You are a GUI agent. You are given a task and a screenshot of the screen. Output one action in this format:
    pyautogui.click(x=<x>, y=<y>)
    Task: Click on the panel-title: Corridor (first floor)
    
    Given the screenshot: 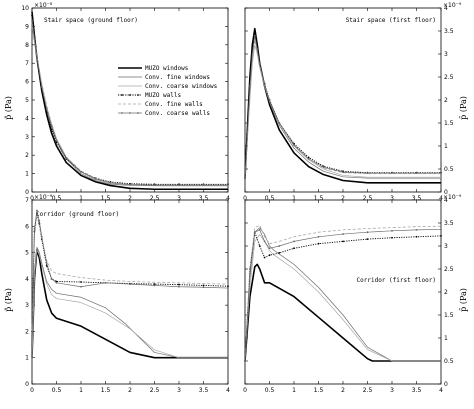 What is the action you would take?
    pyautogui.click(x=396, y=280)
    